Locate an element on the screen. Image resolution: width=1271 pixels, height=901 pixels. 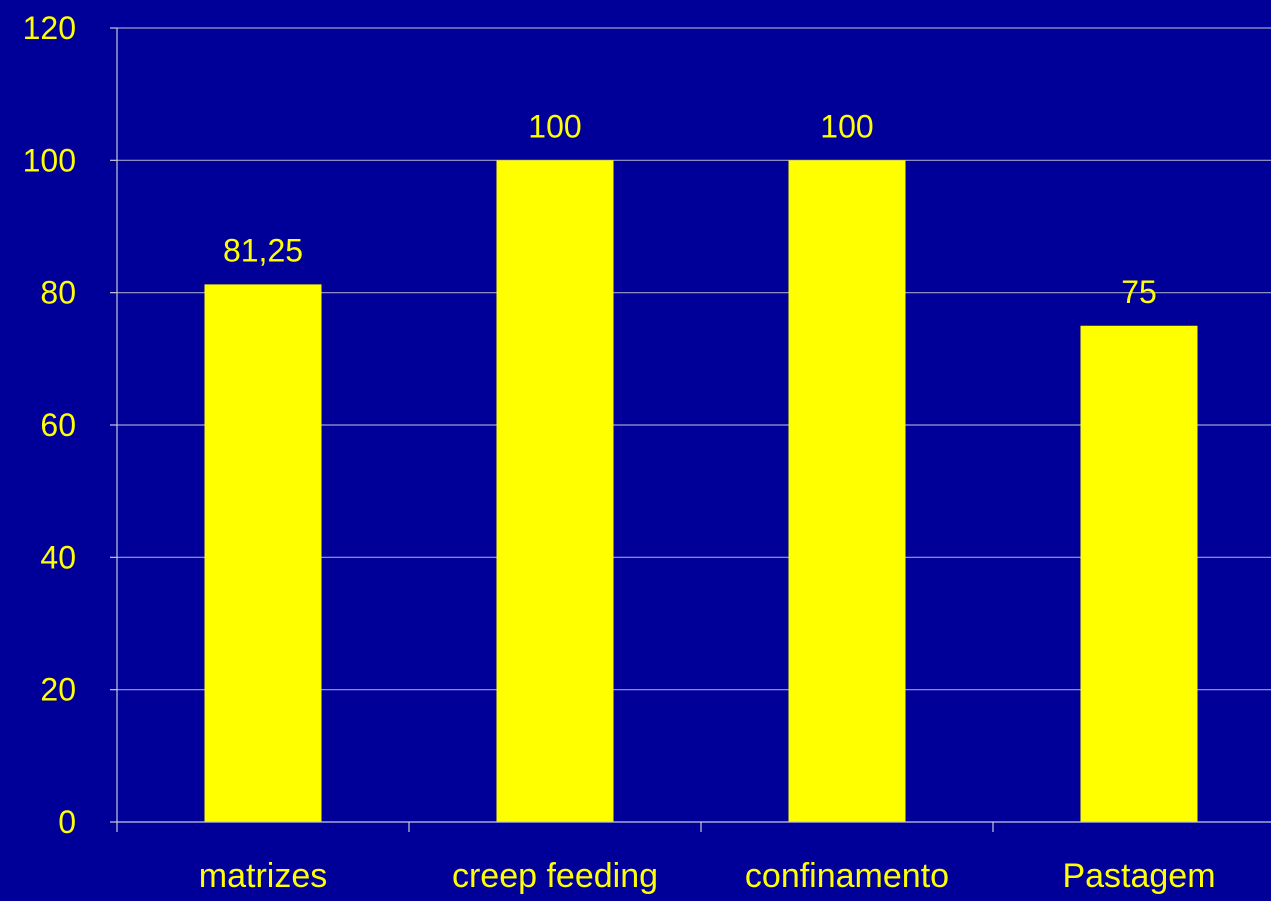
x-tick-label-matrizes: matrizes is located at coordinates (263, 876).